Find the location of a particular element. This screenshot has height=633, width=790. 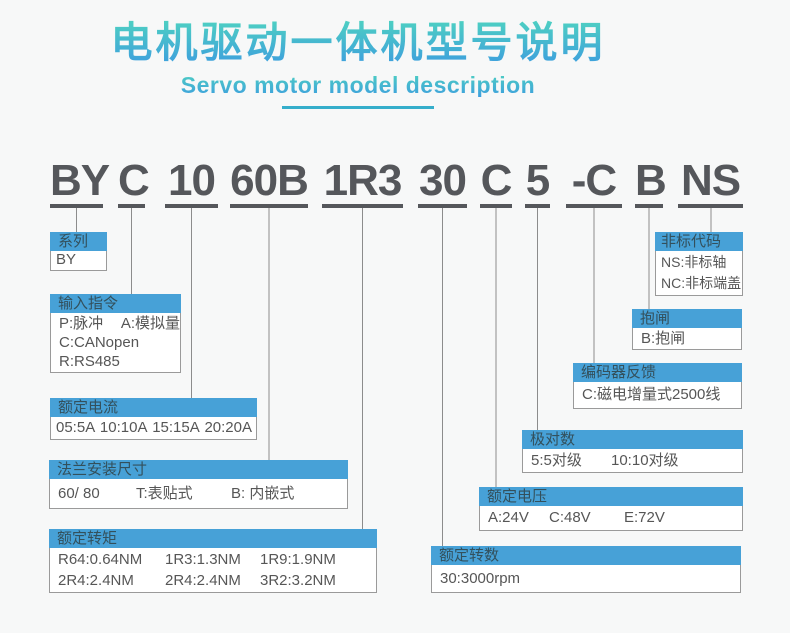

box-current-header: 额定电流 is located at coordinates (153, 407).